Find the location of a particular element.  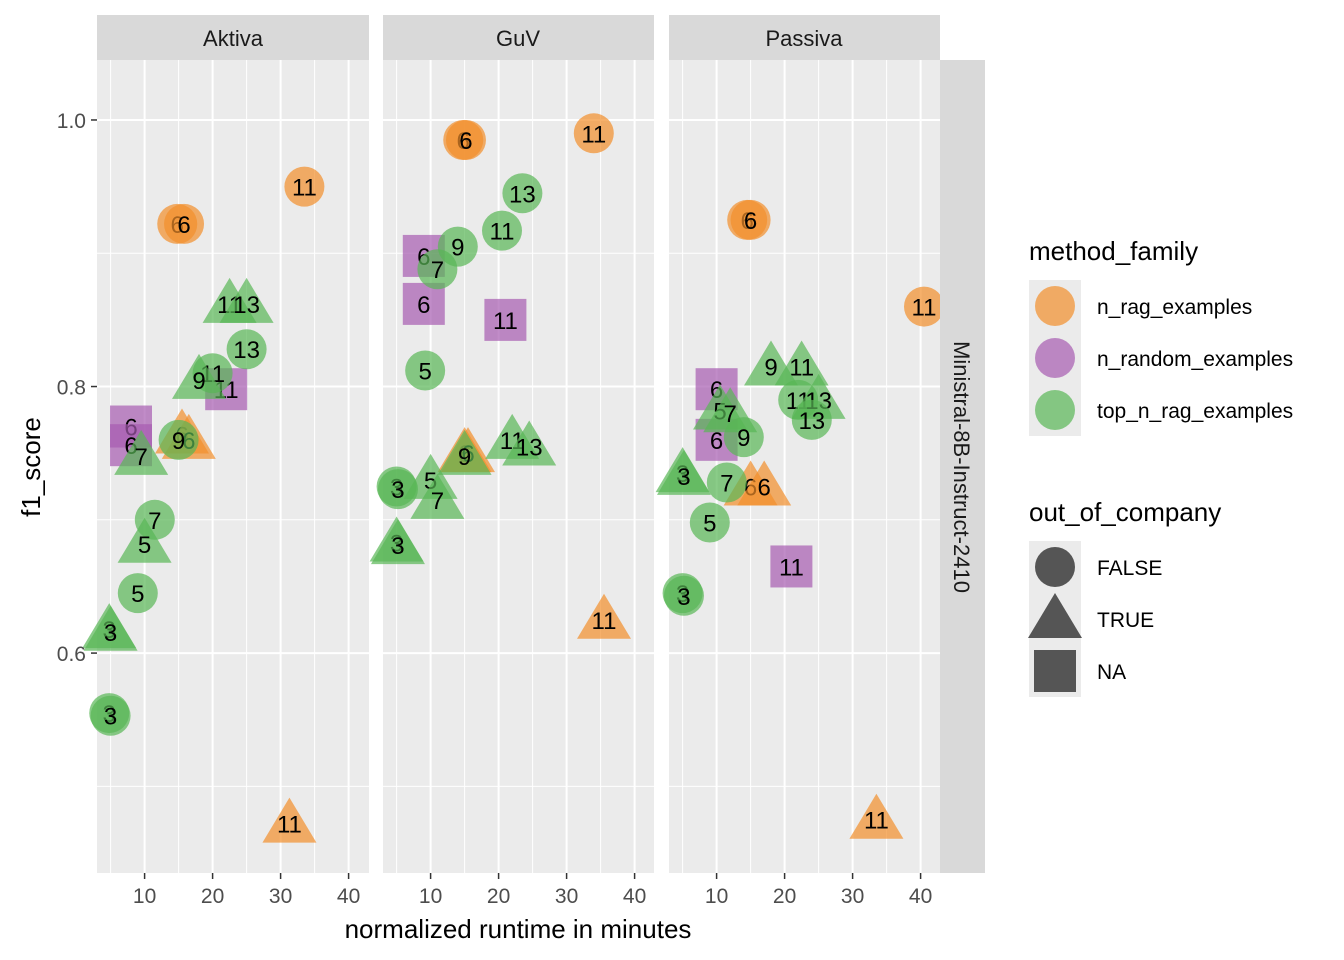

y-tick-label: 0.6 is located at coordinates (71, 654).